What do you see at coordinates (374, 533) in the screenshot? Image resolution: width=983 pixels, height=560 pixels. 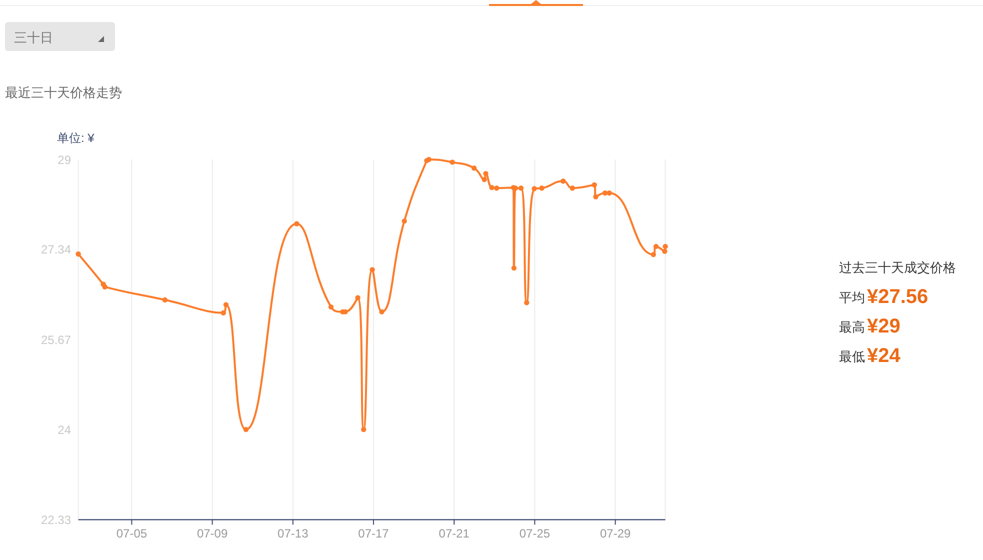 I see `x-tick-label: 07-17` at bounding box center [374, 533].